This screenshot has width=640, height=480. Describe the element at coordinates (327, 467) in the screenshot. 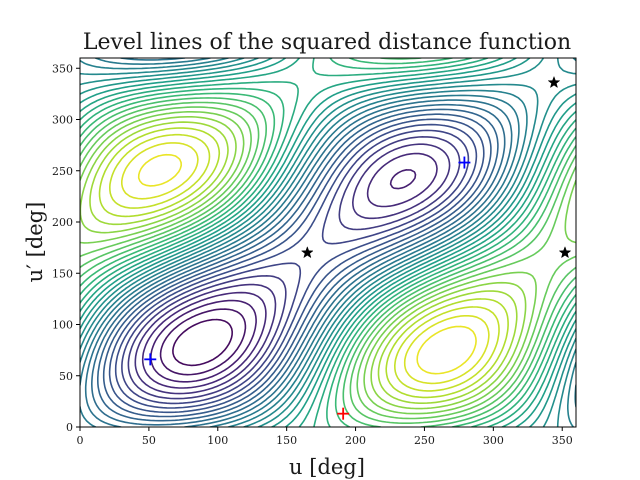

I see `x-axis-label: u [deg]` at that location.